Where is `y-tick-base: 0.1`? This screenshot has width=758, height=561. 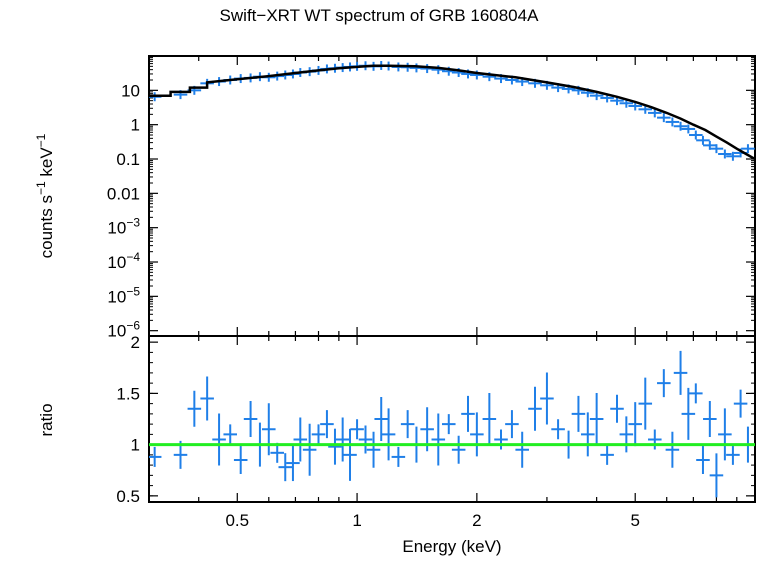 y-tick-base: 0.1 is located at coordinates (128, 159).